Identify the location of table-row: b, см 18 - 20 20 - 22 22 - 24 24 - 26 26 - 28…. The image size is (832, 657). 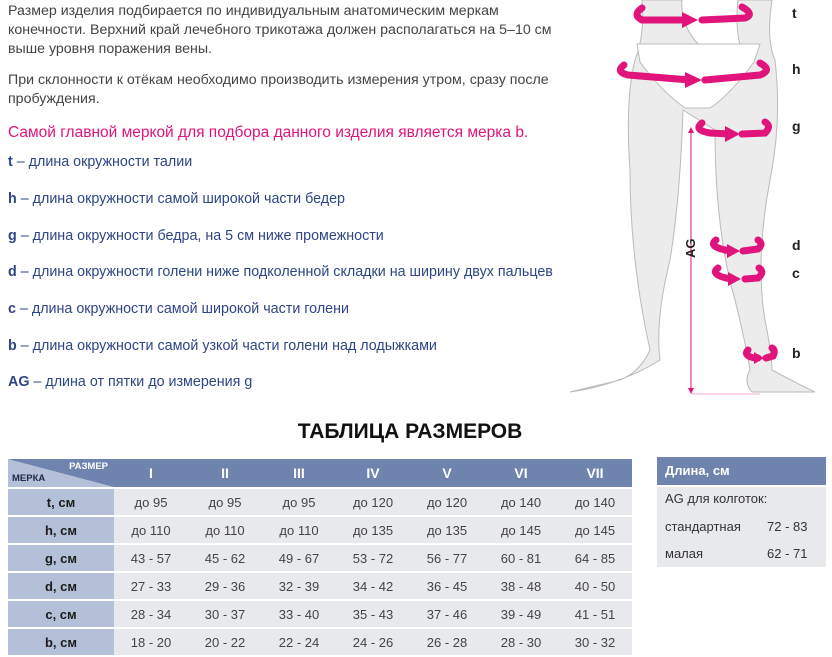
(320, 642).